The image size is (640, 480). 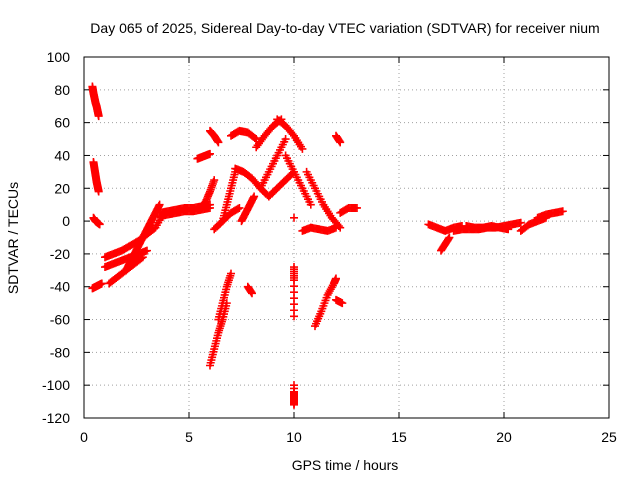 I want to click on y-tick-label: -60, so click(x=60, y=320).